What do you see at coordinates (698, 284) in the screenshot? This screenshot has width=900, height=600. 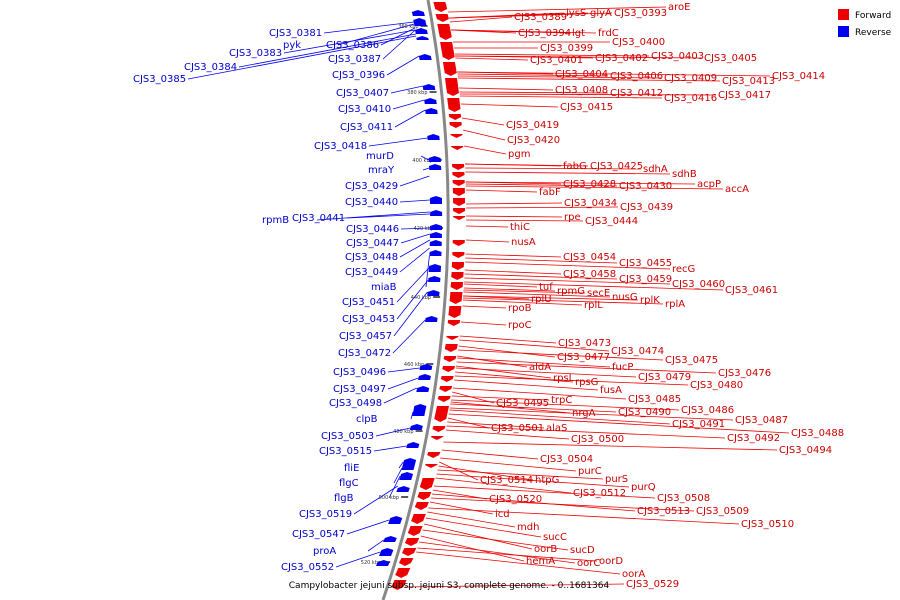 I see `forward-gene-label: CJS3_0460` at bounding box center [698, 284].